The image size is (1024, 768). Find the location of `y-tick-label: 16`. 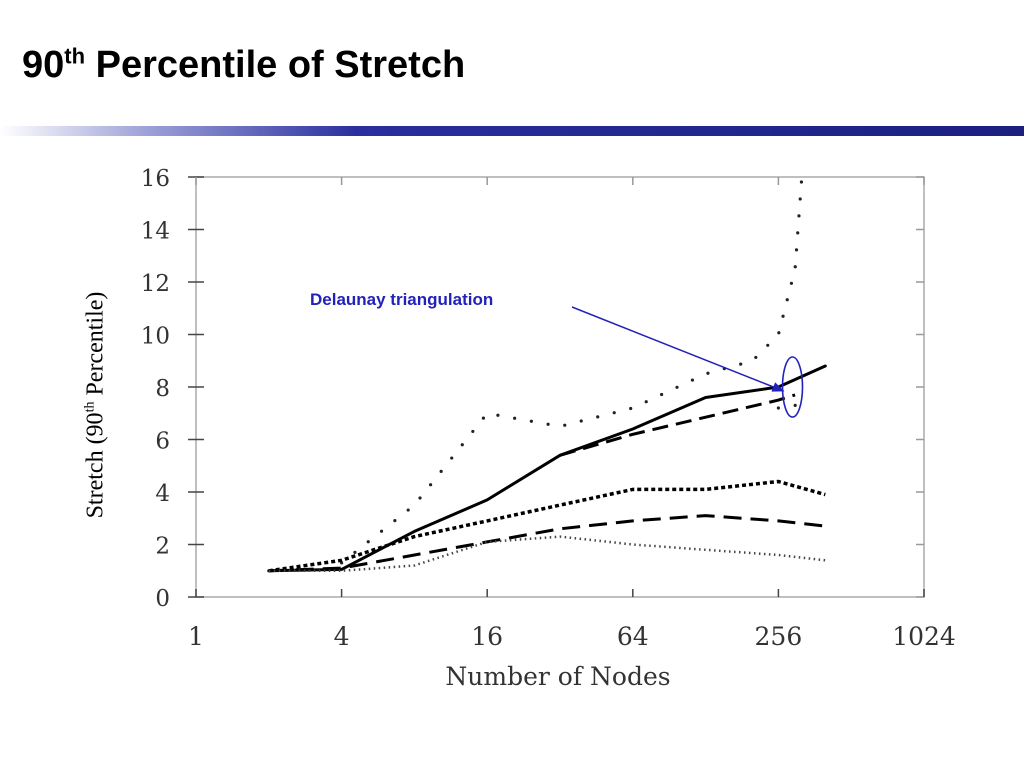

y-tick-label: 16 is located at coordinates (155, 179).